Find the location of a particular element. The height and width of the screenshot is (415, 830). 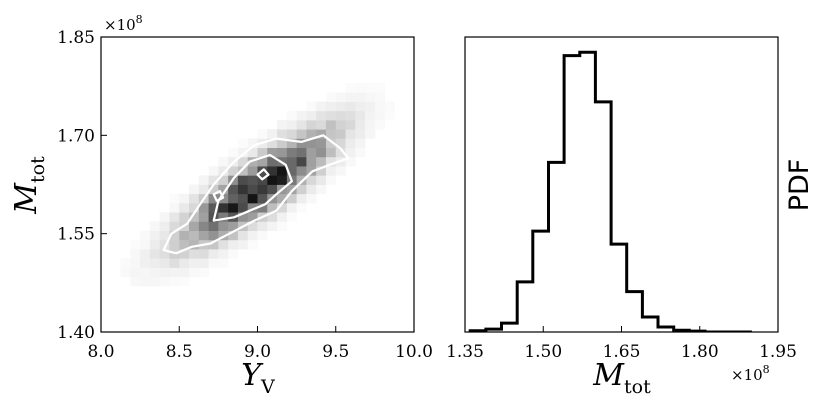

right-y-axis-label: PDF is located at coordinates (799, 185).